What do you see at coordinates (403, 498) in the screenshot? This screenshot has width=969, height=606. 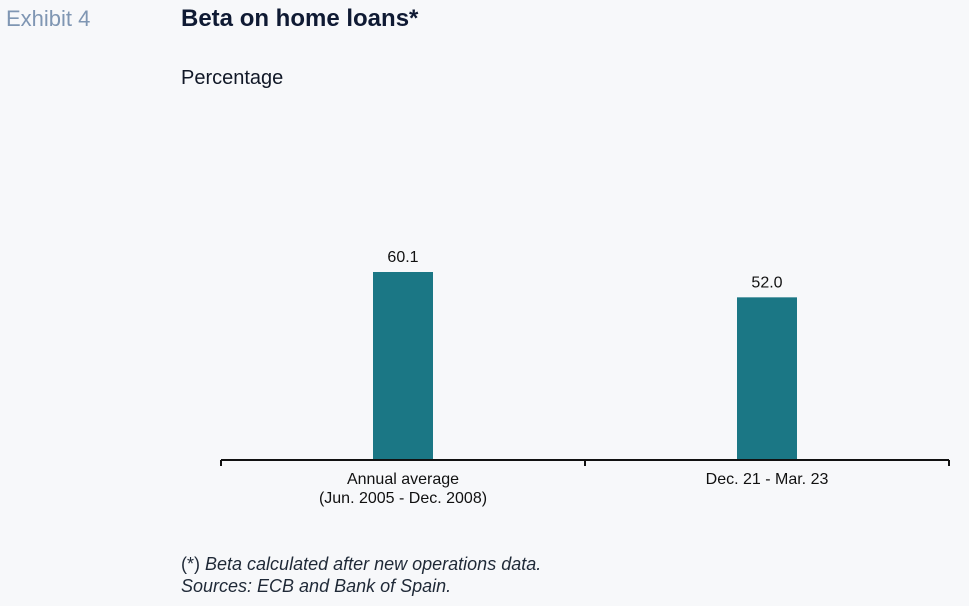 I see `category-label: (Jun. 2005 - Dec. 2008)` at bounding box center [403, 498].